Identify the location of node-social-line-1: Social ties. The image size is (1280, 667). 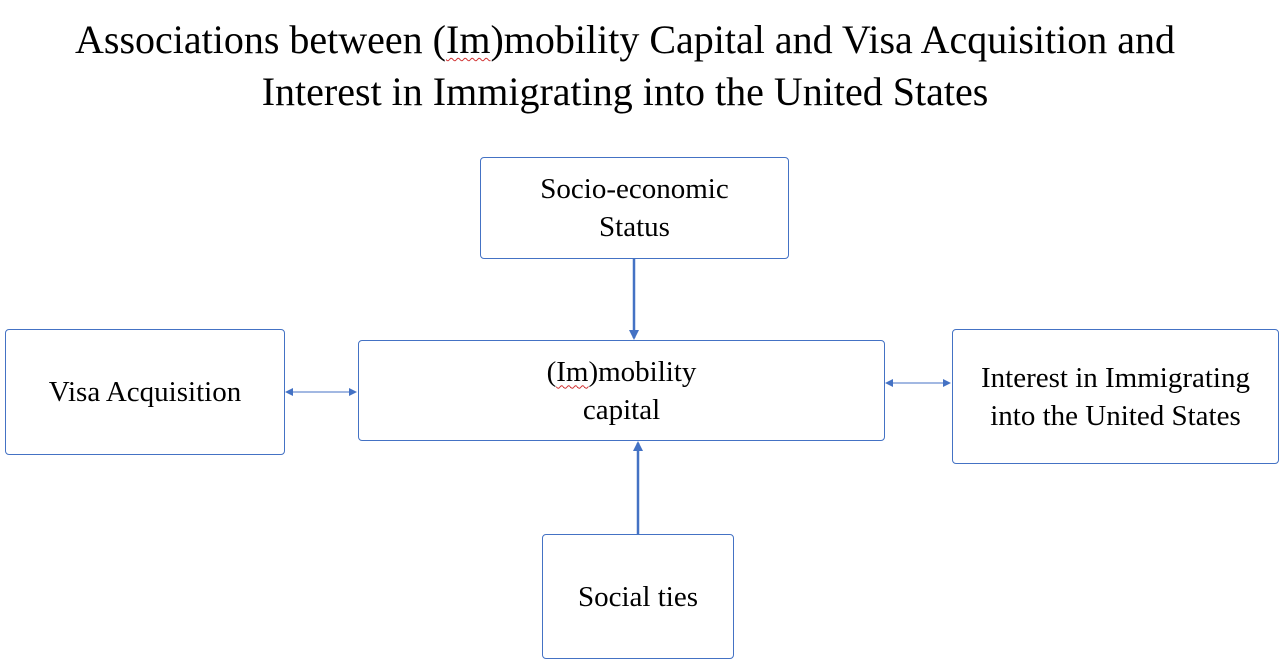
(637, 596).